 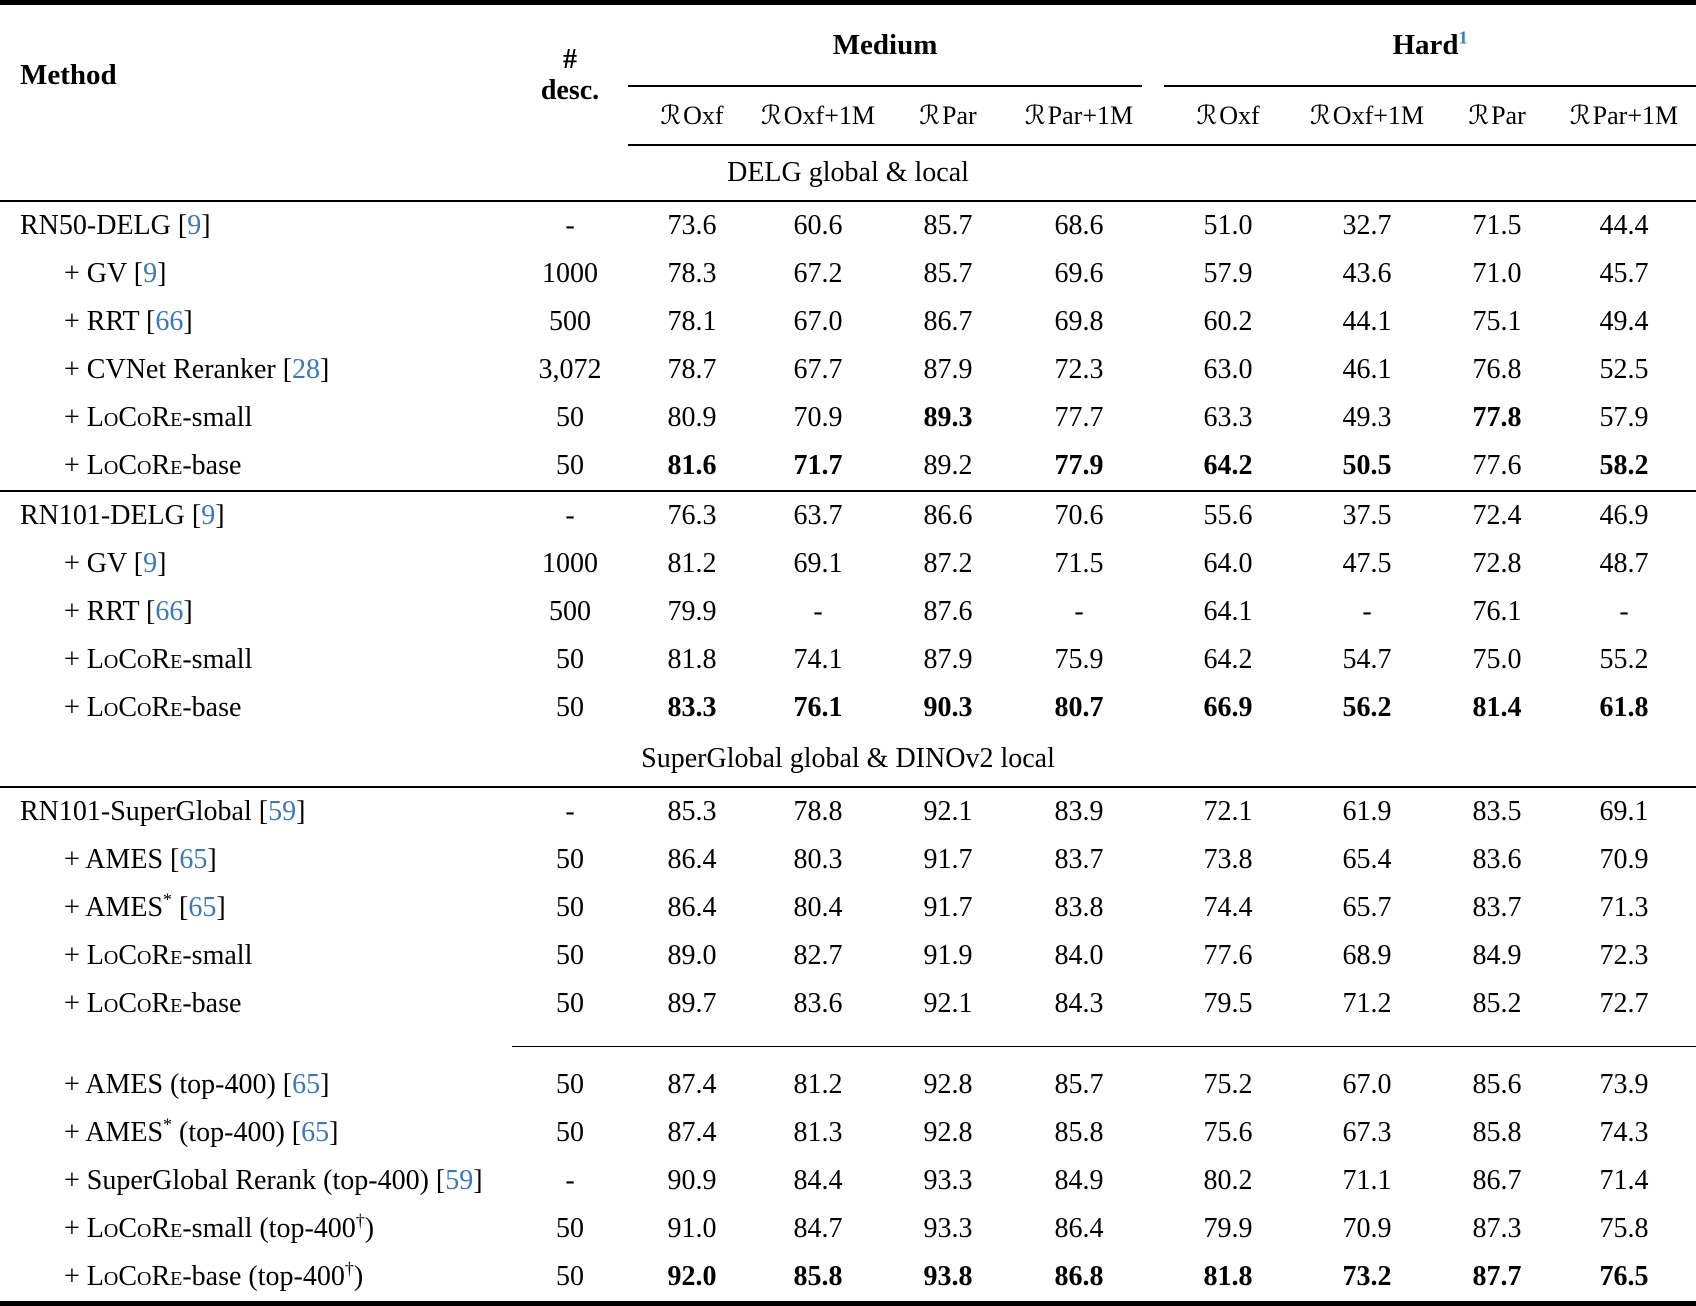 What do you see at coordinates (1079, 465) in the screenshot?
I see `metric-value-medium-rpar1m: 77.9` at bounding box center [1079, 465].